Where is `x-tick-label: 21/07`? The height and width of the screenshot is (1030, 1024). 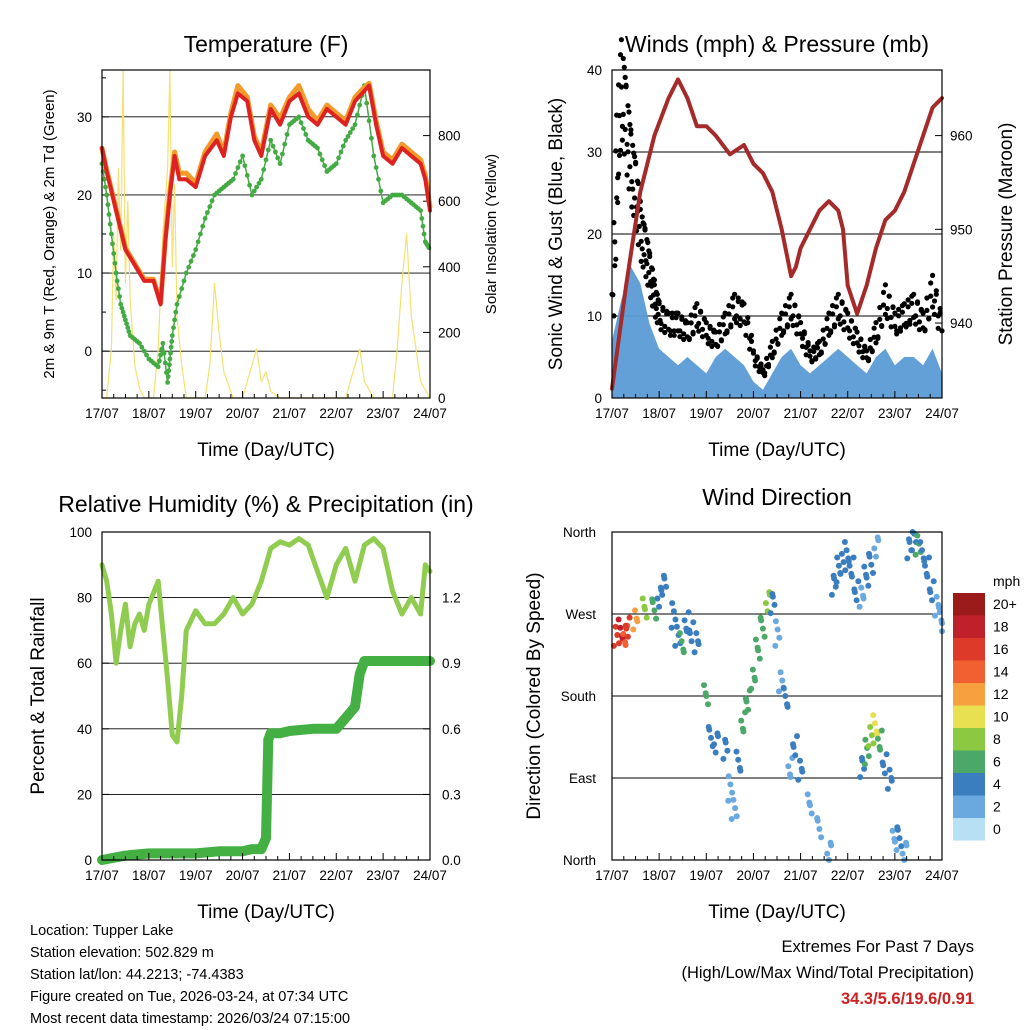
x-tick-label: 21/07 is located at coordinates (290, 413).